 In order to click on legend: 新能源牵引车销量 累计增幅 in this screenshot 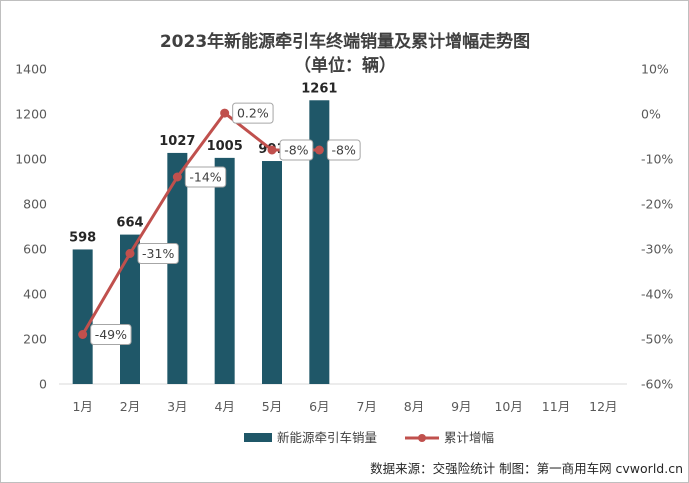, I will do `click(369, 437)`.